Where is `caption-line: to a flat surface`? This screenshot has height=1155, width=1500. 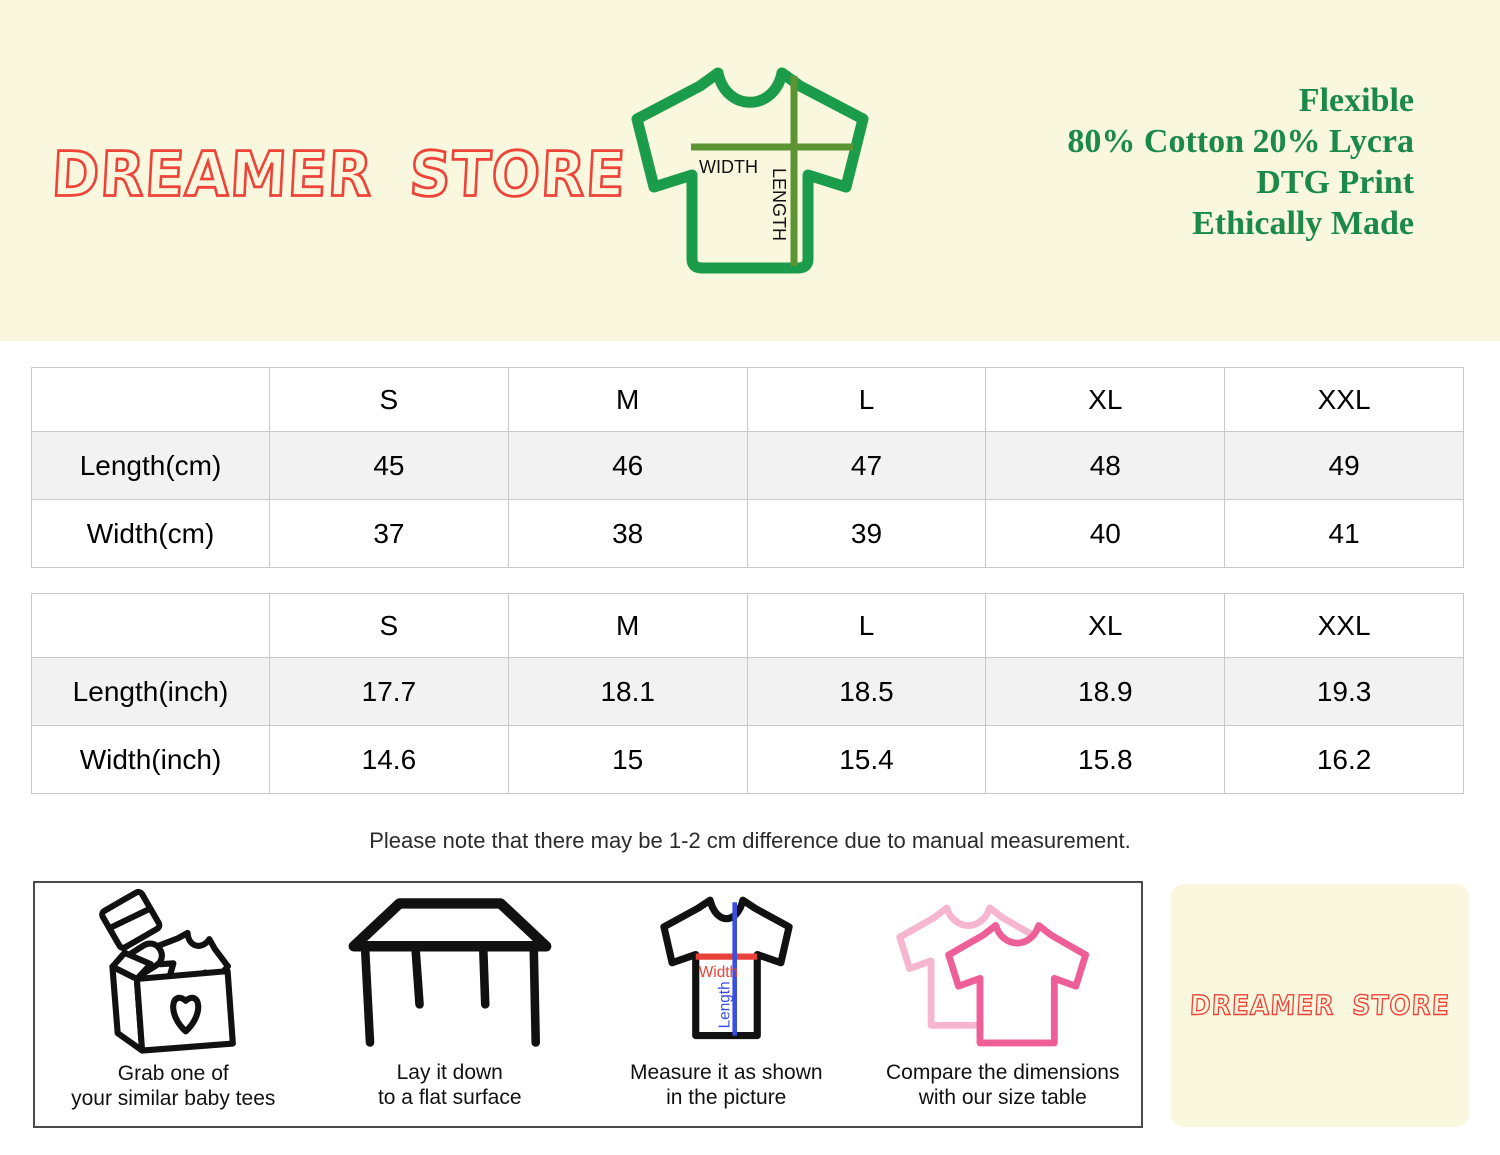
caption-line: to a flat surface is located at coordinates (449, 1097).